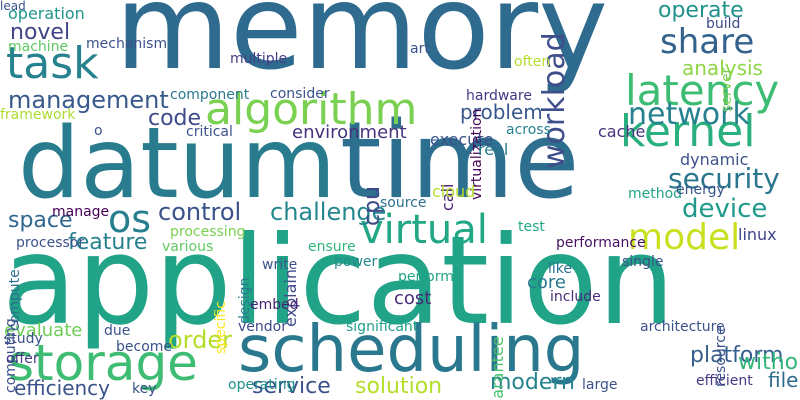 This screenshot has width=800, height=400. I want to click on word-become: become, so click(144, 347).